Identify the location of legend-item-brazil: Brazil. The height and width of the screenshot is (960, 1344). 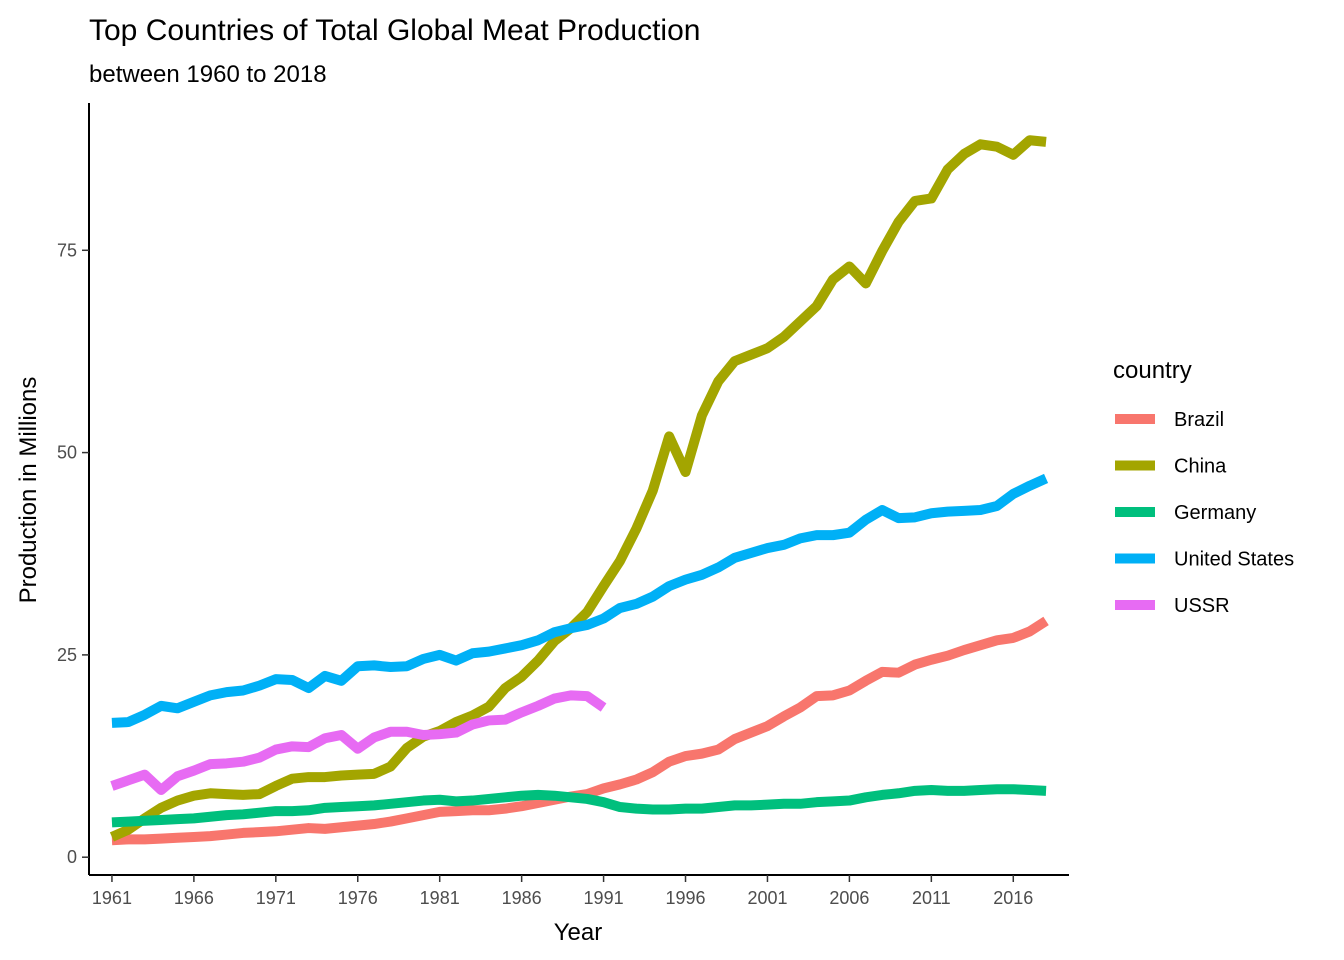
(1169, 420).